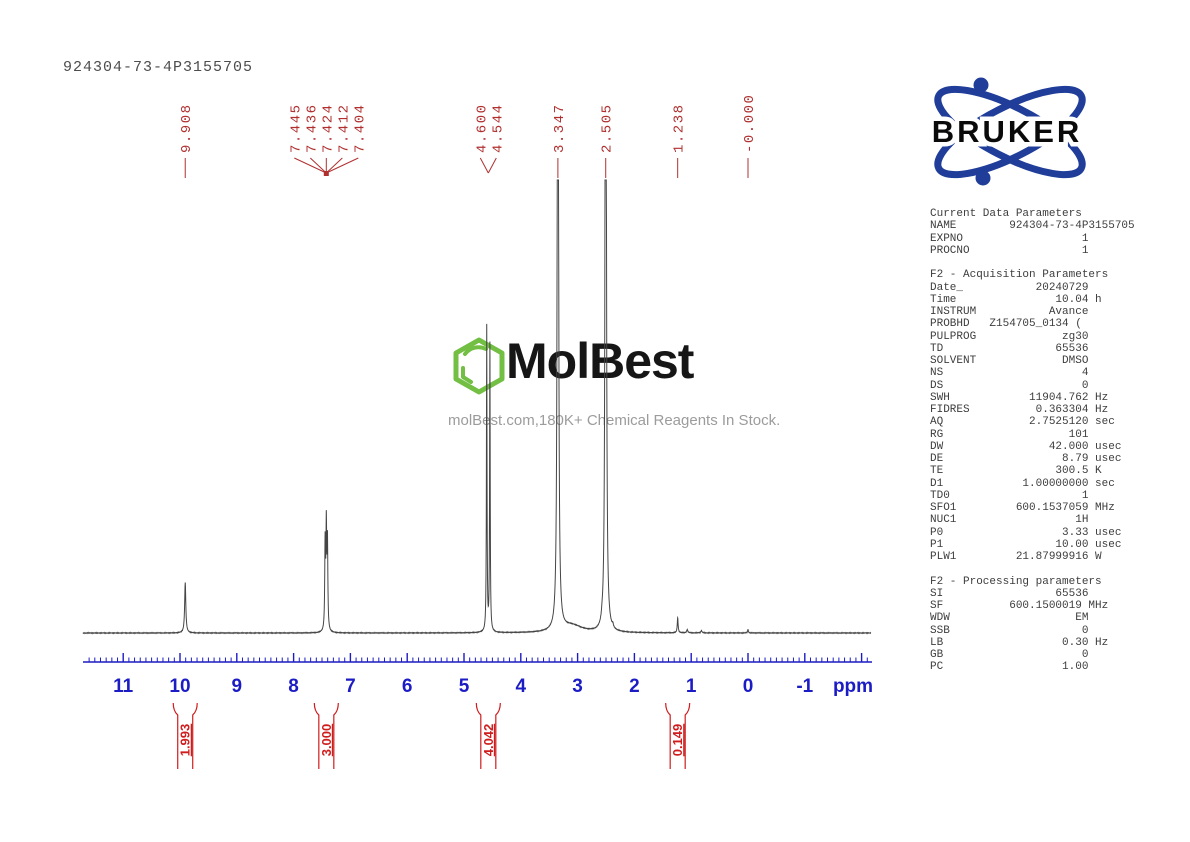  I want to click on peak-label: 7.436, so click(312, 128).